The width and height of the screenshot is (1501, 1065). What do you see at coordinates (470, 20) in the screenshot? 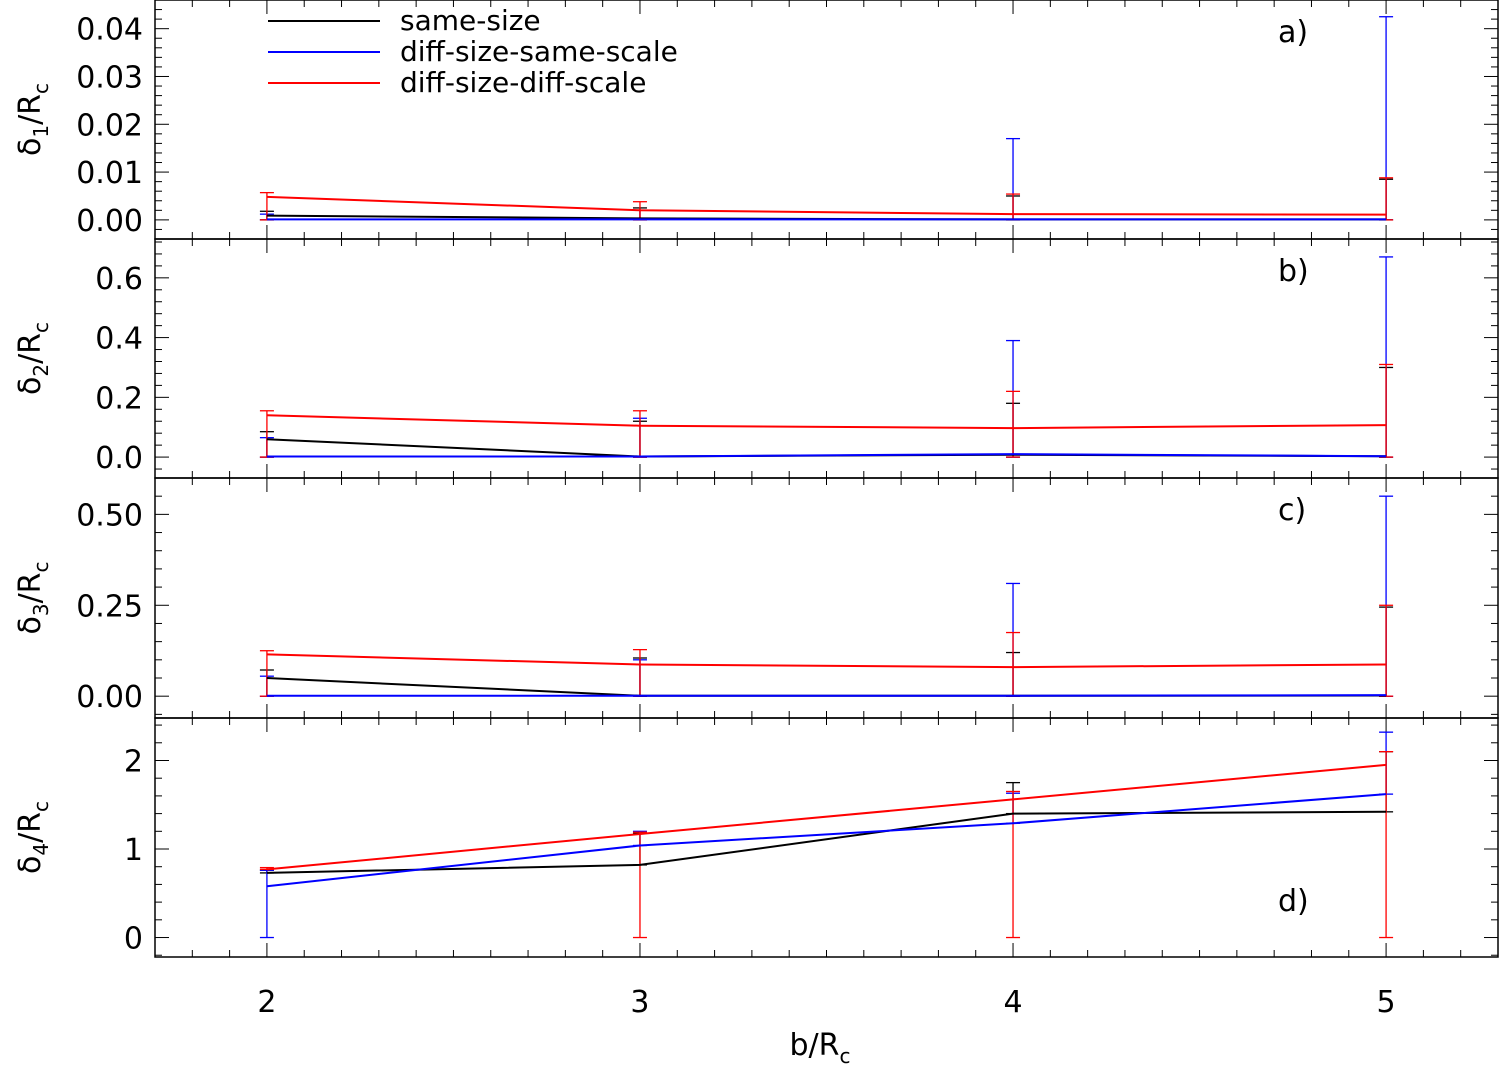
I see `legend-label: same-size` at bounding box center [470, 20].